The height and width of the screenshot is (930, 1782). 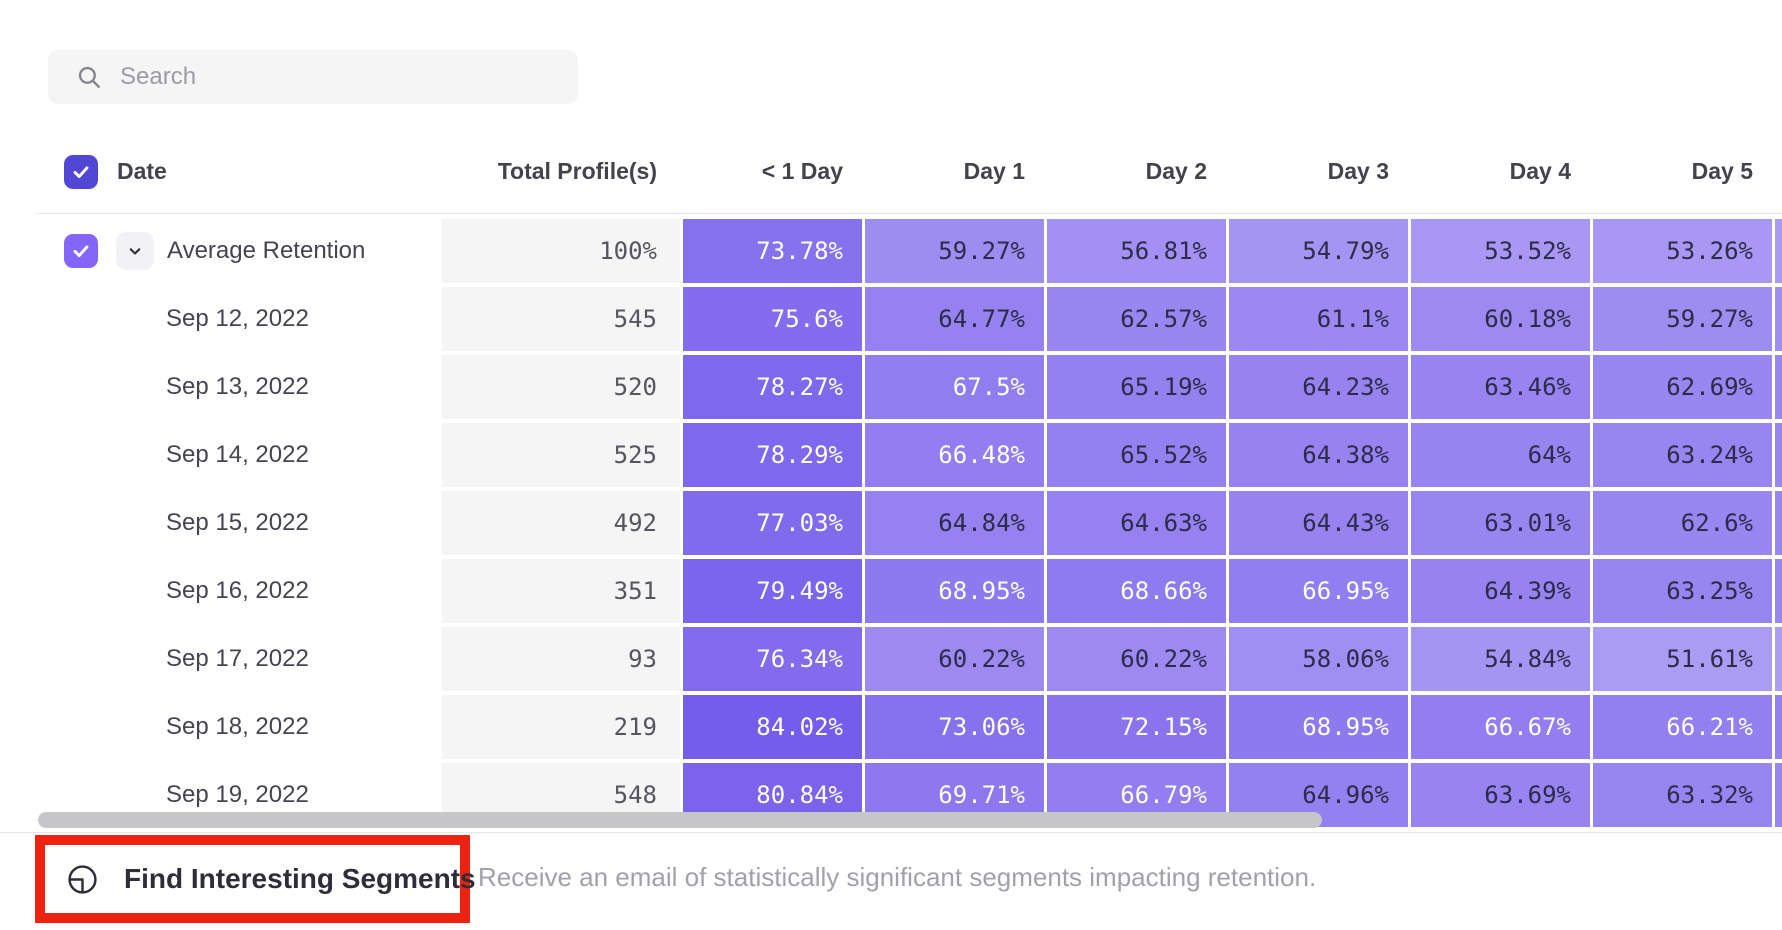 I want to click on horizontal-scrollbar-track, so click(x=891, y=819).